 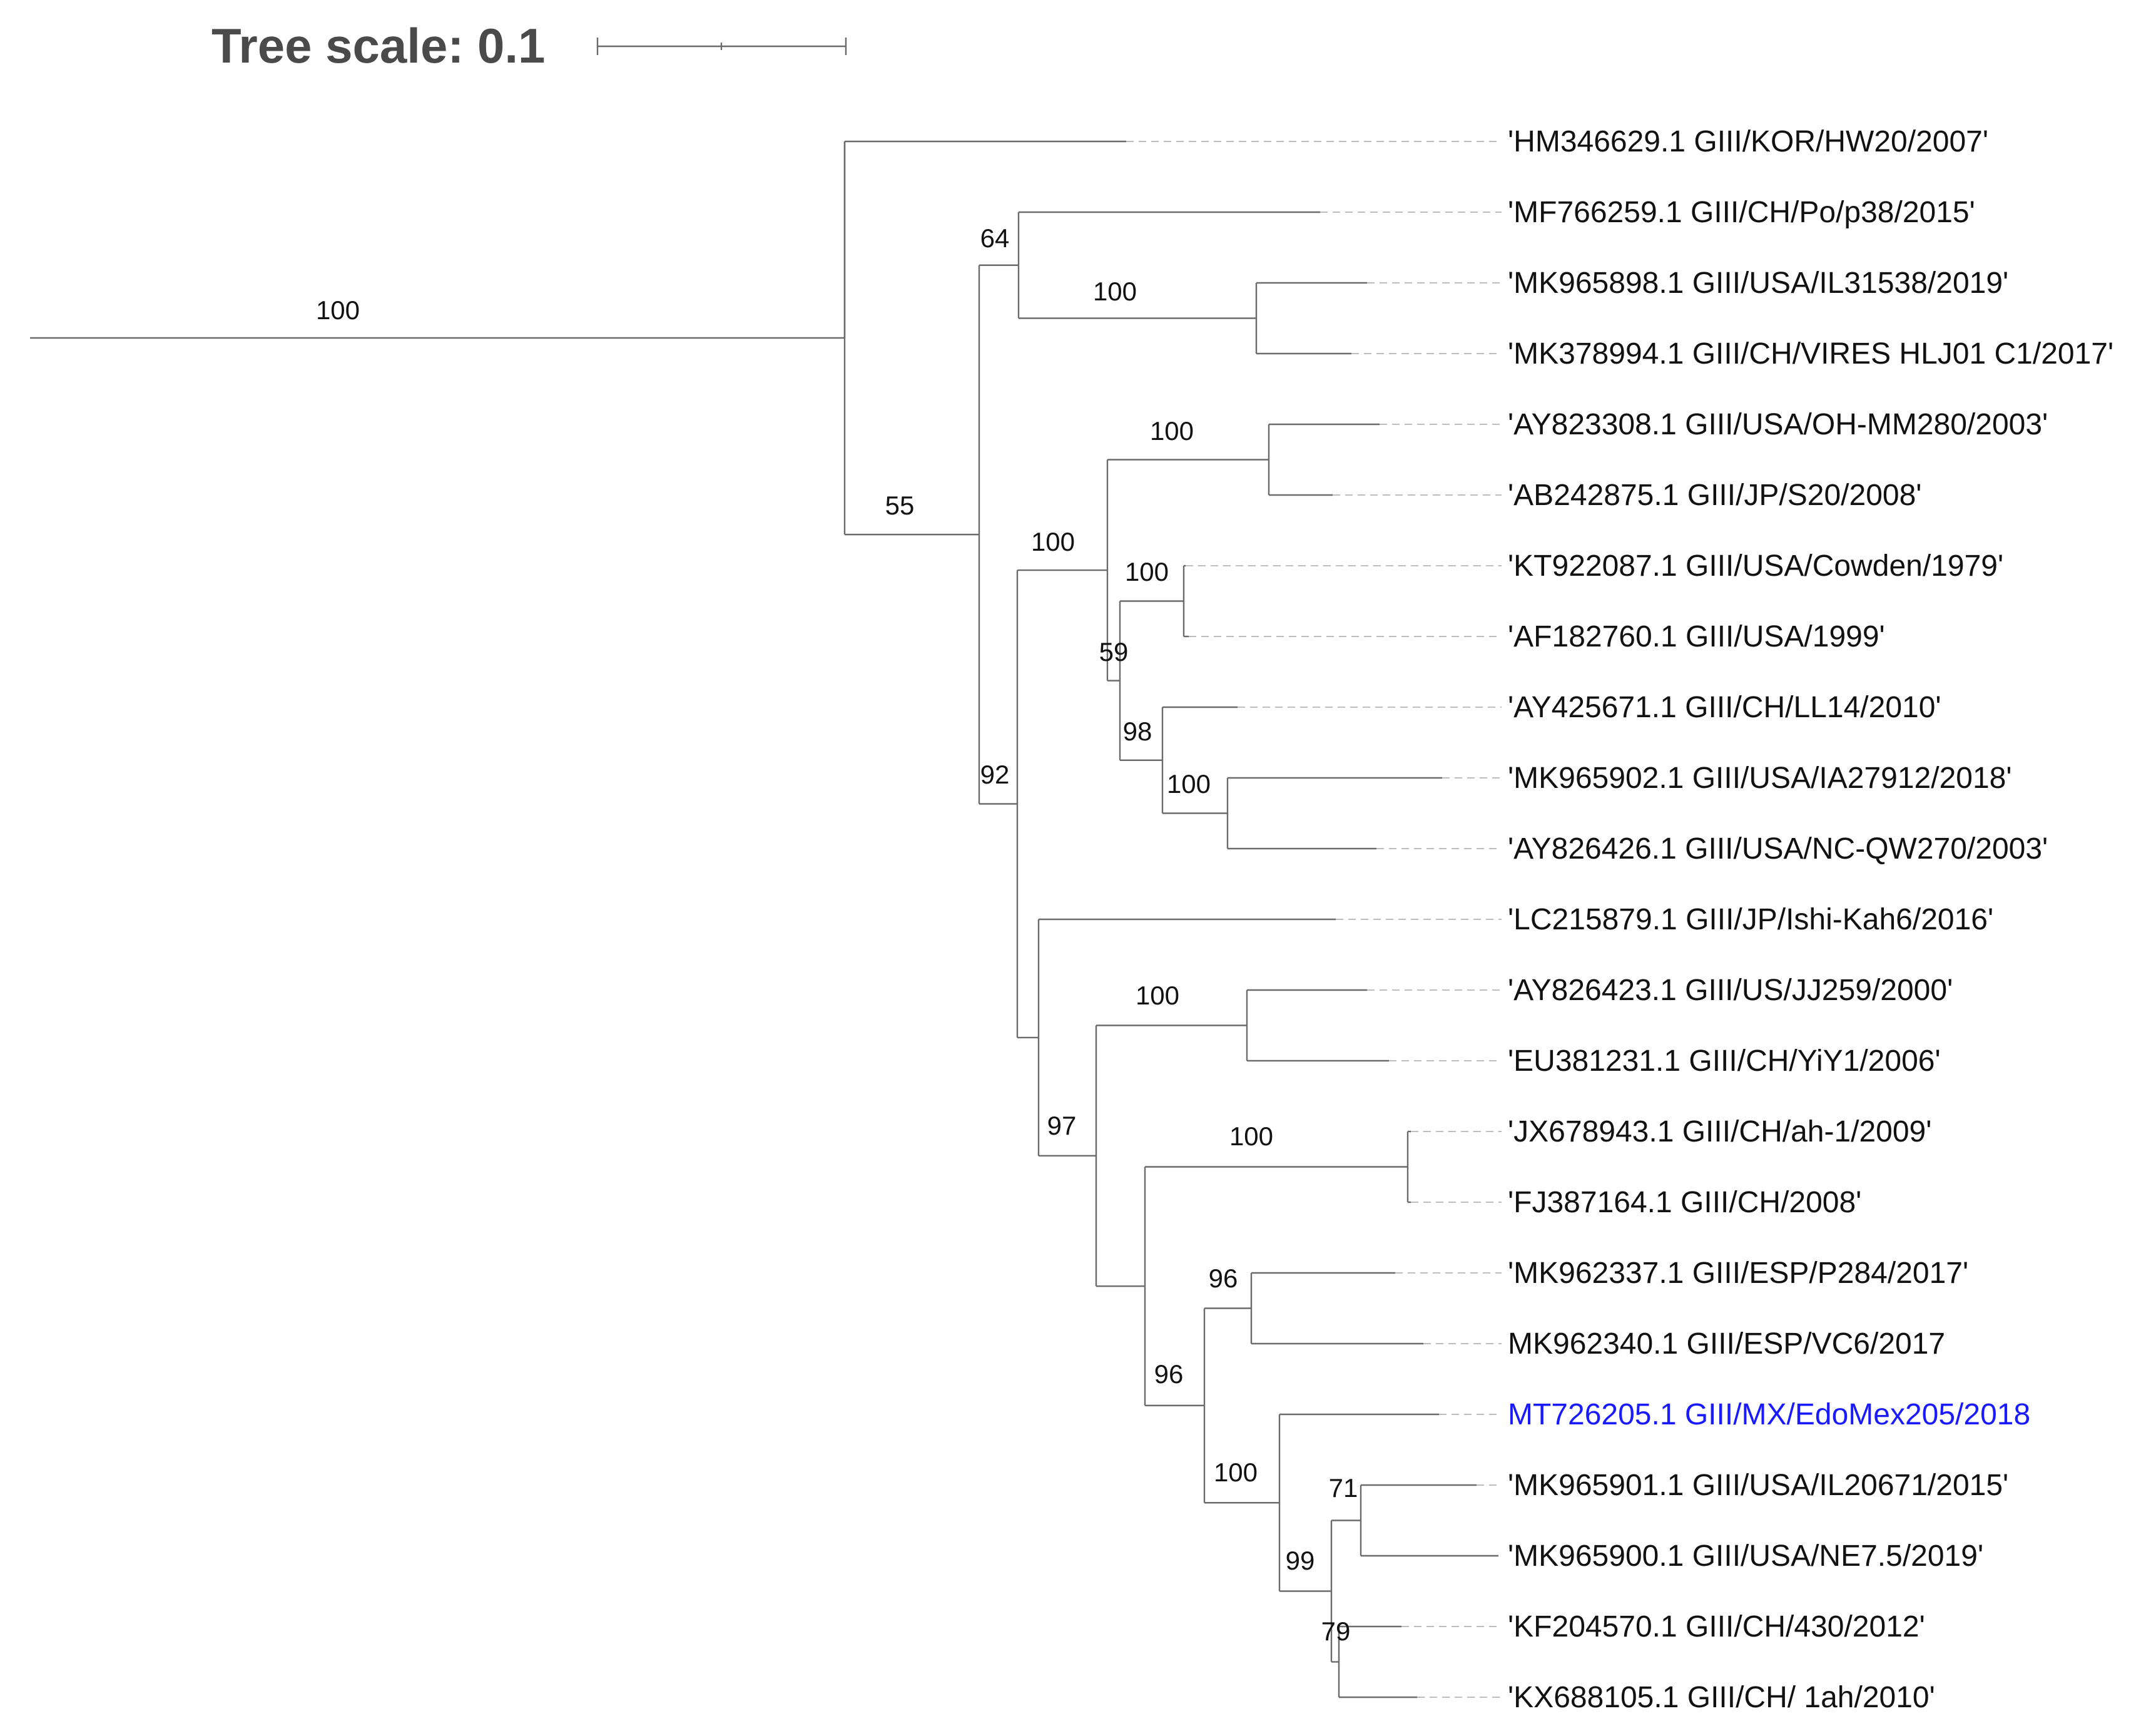 I want to click on tree-scale-legend: Tree scale: 0.1, so click(x=529, y=45).